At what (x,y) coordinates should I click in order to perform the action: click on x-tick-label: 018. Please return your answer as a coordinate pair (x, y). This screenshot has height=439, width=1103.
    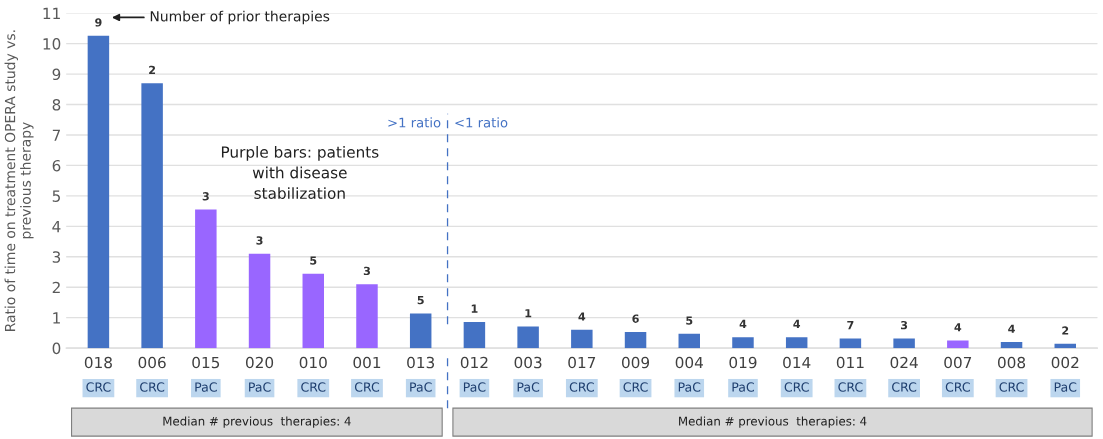
    Looking at the image, I should click on (98, 362).